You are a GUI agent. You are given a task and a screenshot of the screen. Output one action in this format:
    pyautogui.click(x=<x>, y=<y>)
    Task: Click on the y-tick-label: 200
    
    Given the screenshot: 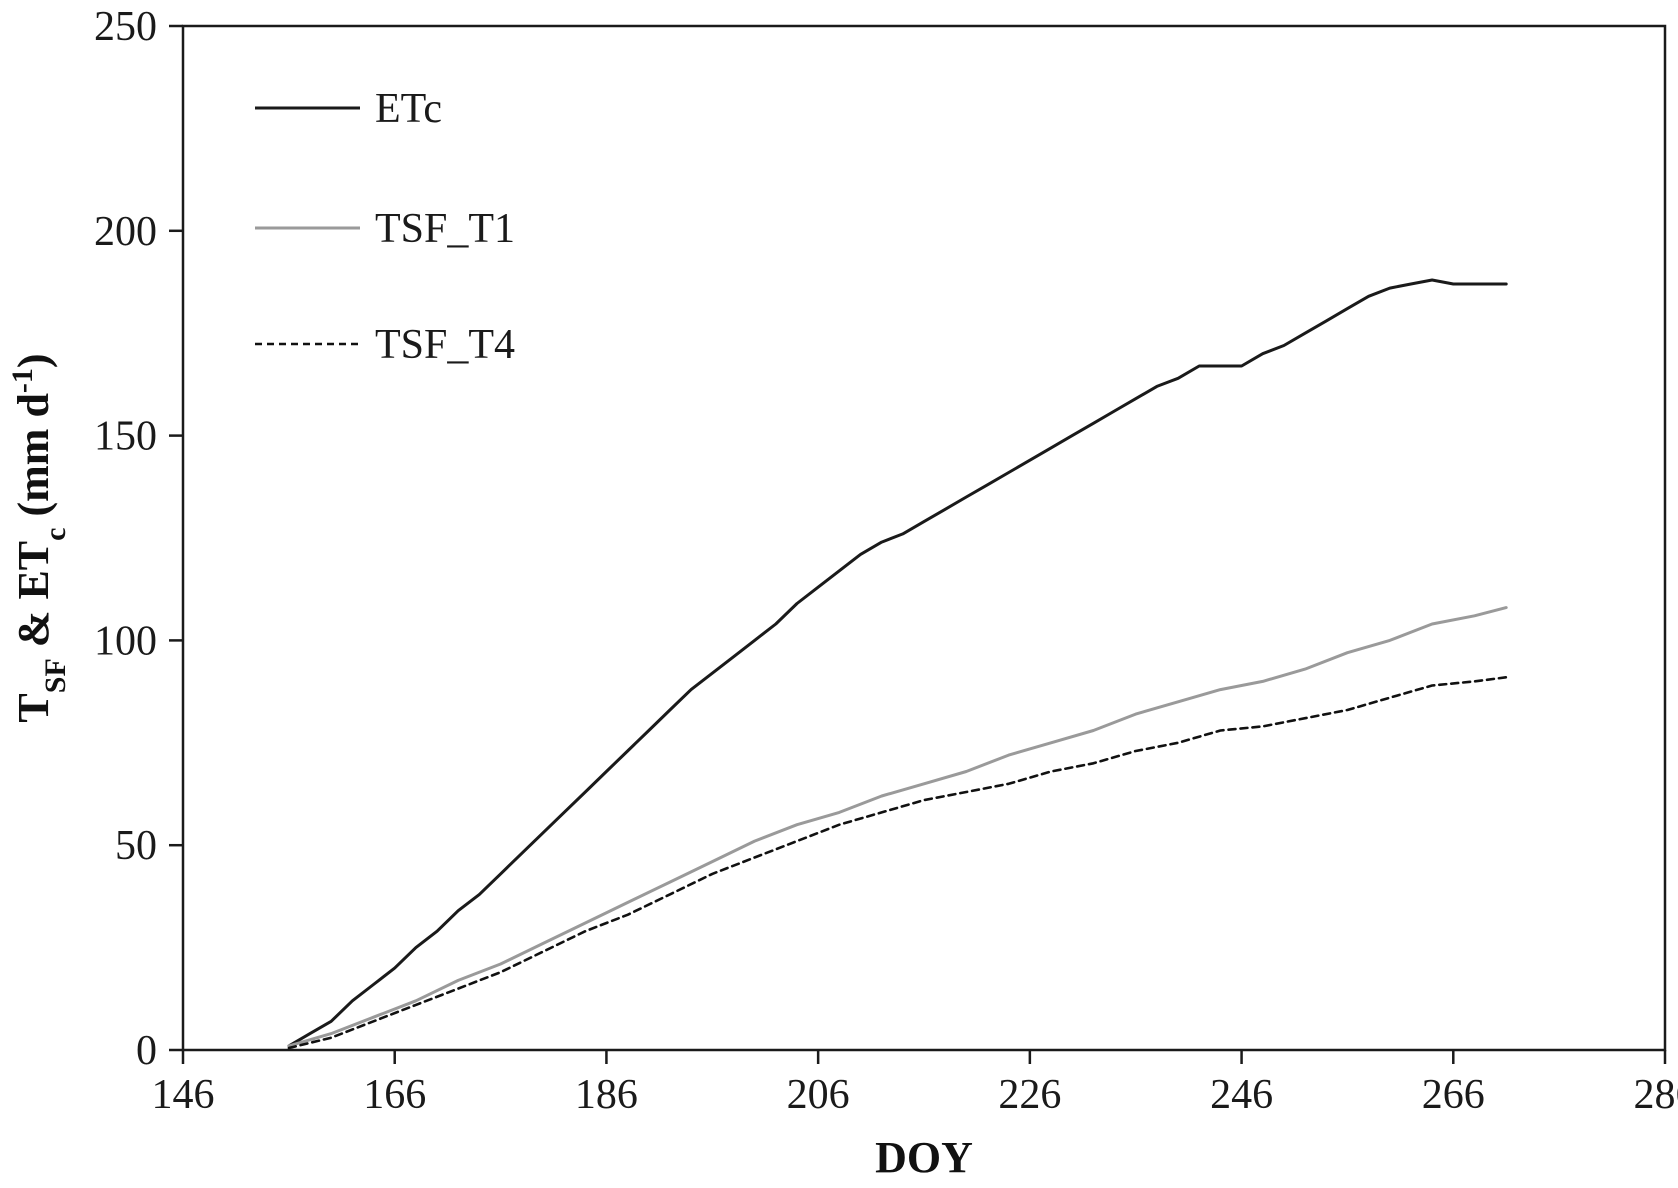 What is the action you would take?
    pyautogui.click(x=125, y=232)
    